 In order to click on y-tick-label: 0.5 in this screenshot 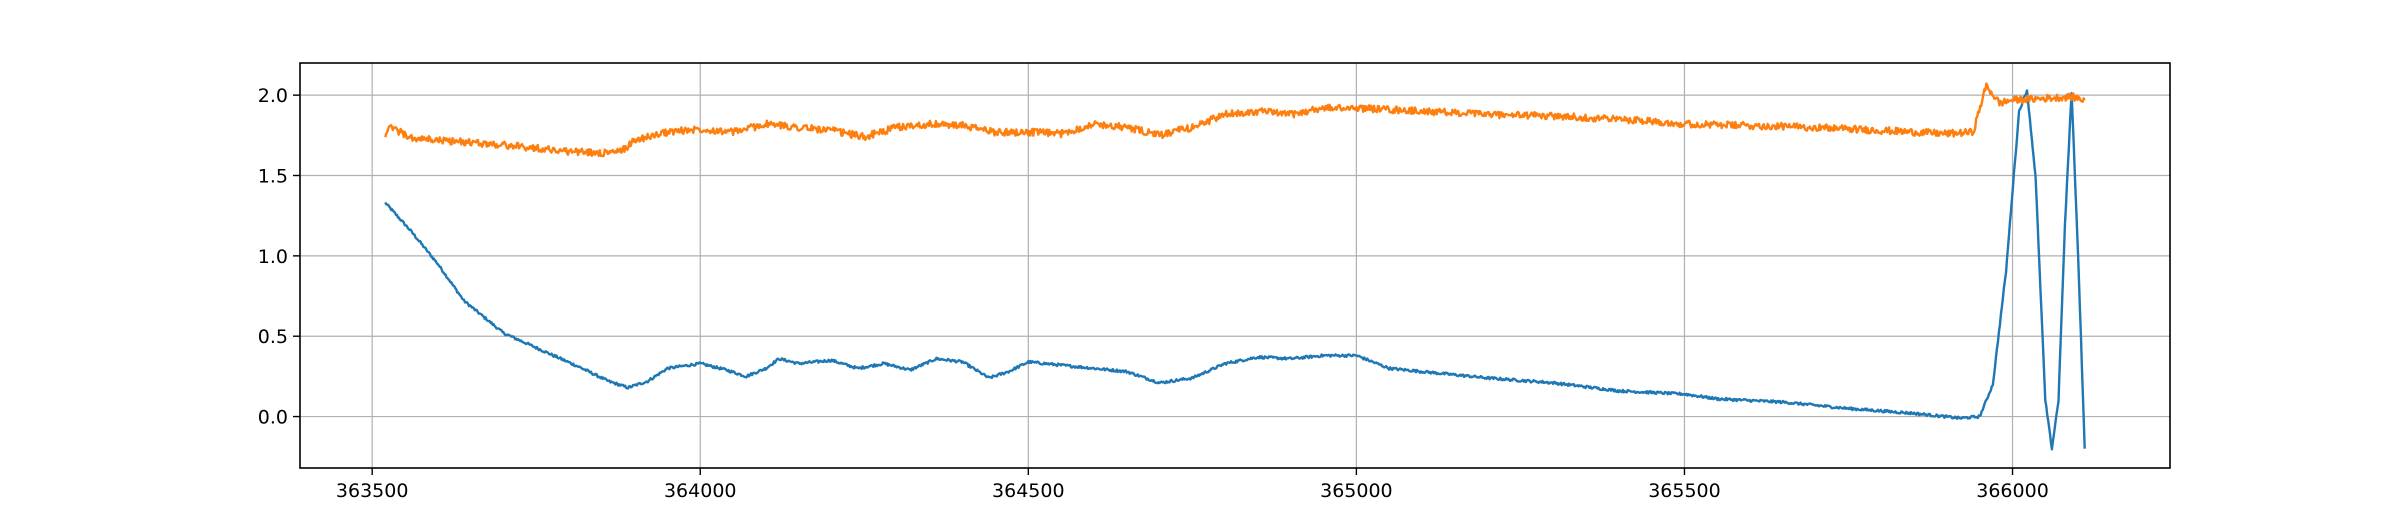, I will do `click(273, 337)`.